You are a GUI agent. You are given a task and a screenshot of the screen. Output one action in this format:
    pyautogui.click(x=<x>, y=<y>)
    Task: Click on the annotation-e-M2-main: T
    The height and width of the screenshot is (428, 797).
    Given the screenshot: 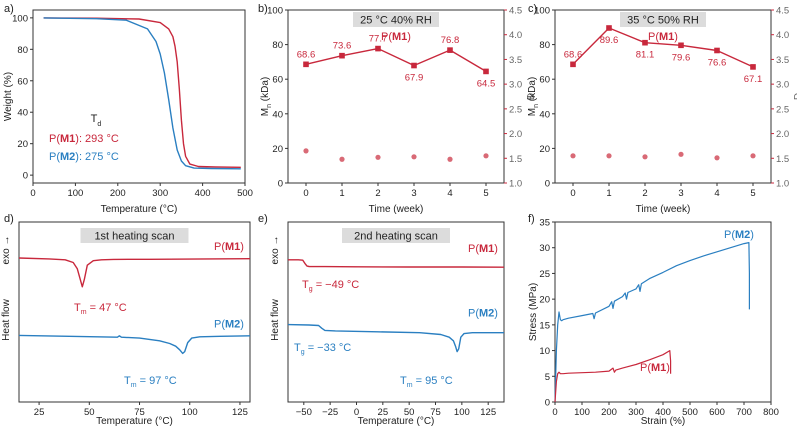 What is the action you would take?
    pyautogui.click(x=297, y=348)
    